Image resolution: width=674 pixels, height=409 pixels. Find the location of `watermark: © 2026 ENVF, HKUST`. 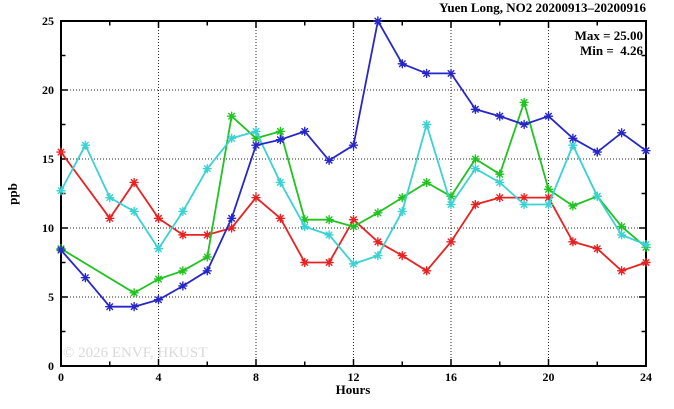

watermark: © 2026 ENVF, HKUST is located at coordinates (135, 353).